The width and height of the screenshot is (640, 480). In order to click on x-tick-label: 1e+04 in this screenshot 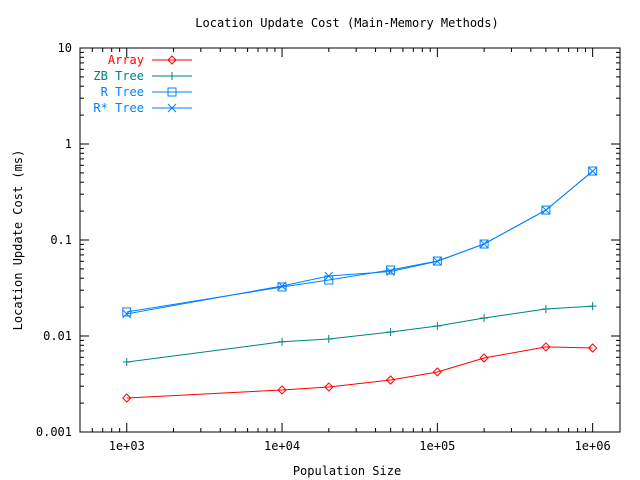, I will do `click(282, 446)`.